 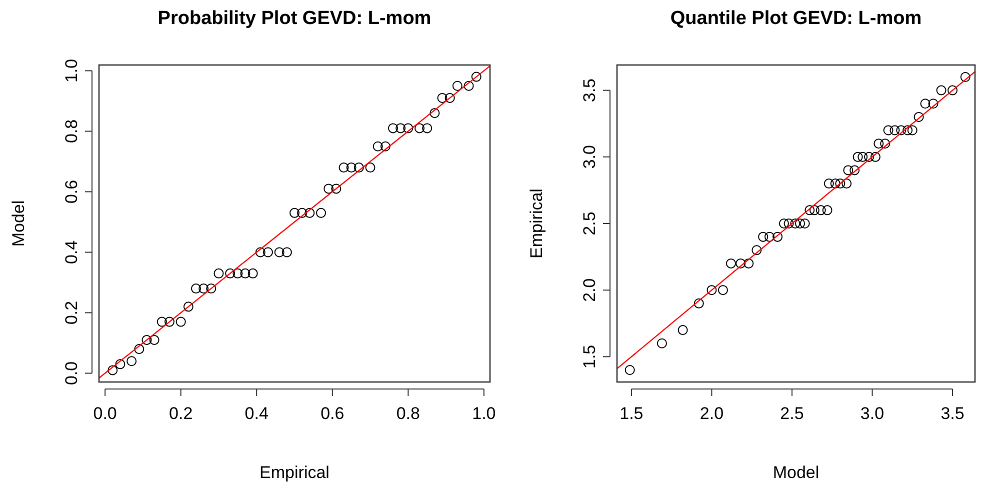 I want to click on y-tick-label: 0.2, so click(x=71, y=312).